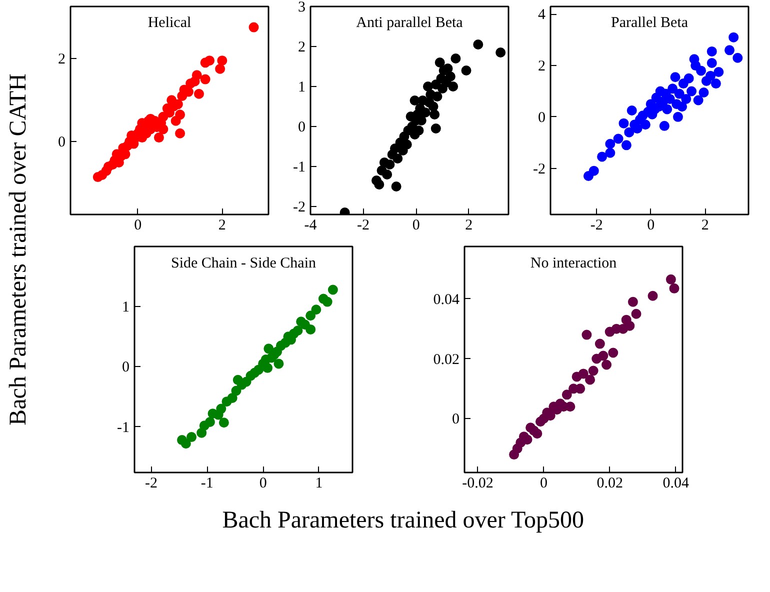  I want to click on y-tick-label: 0.04, so click(446, 300).